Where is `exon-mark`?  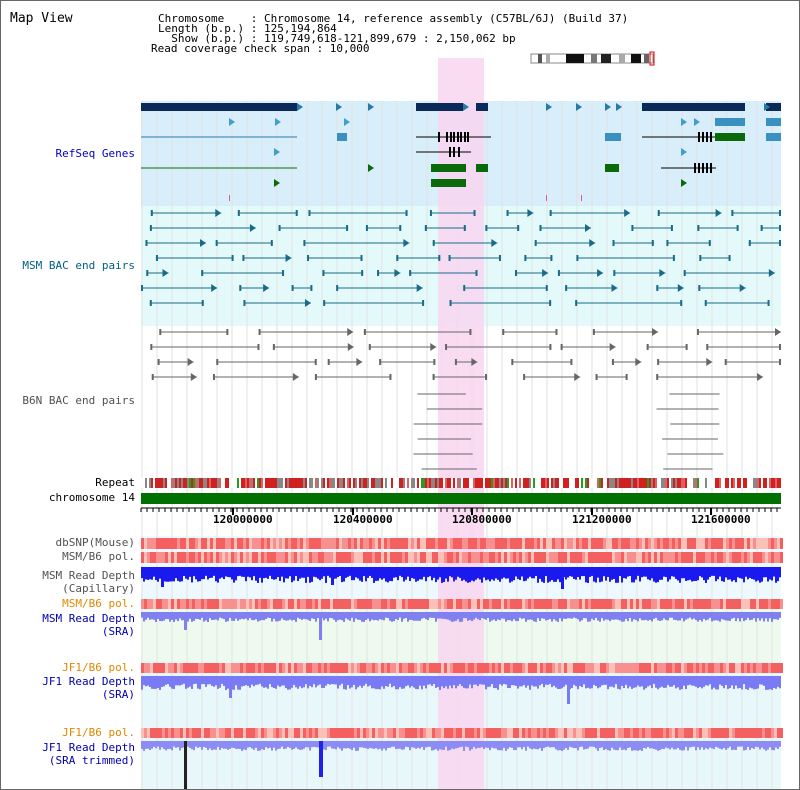
exon-mark is located at coordinates (458, 137).